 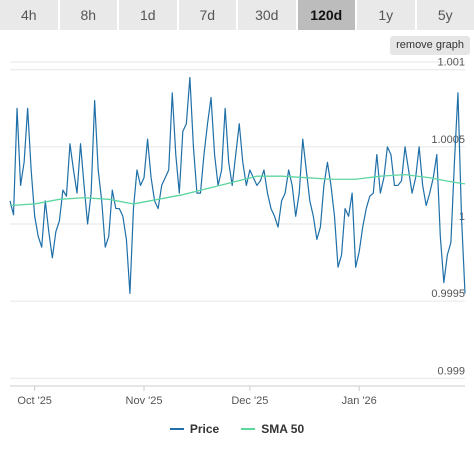 What do you see at coordinates (197, 396) in the screenshot?
I see `x-axis-ticks: Oct '25 Nov '25 Dec '25 Jan '26` at bounding box center [197, 396].